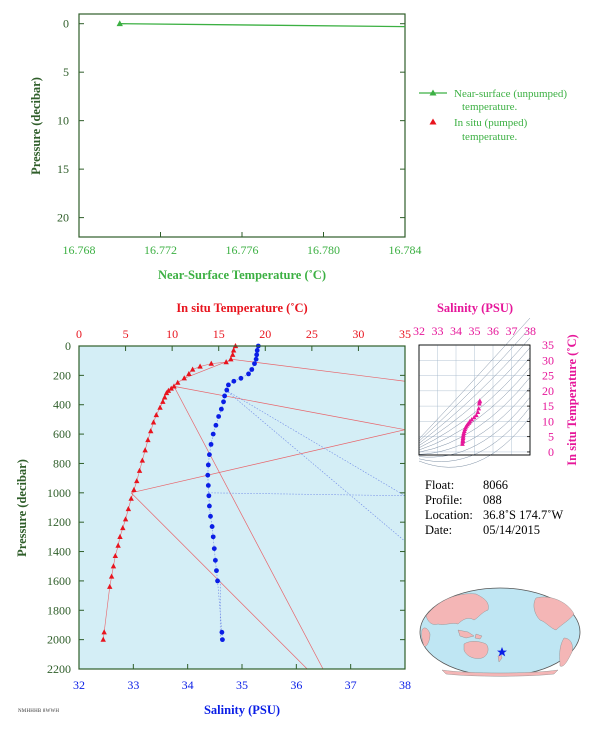  I want to click on ts-salinity-tick-label: 38, so click(530, 331).